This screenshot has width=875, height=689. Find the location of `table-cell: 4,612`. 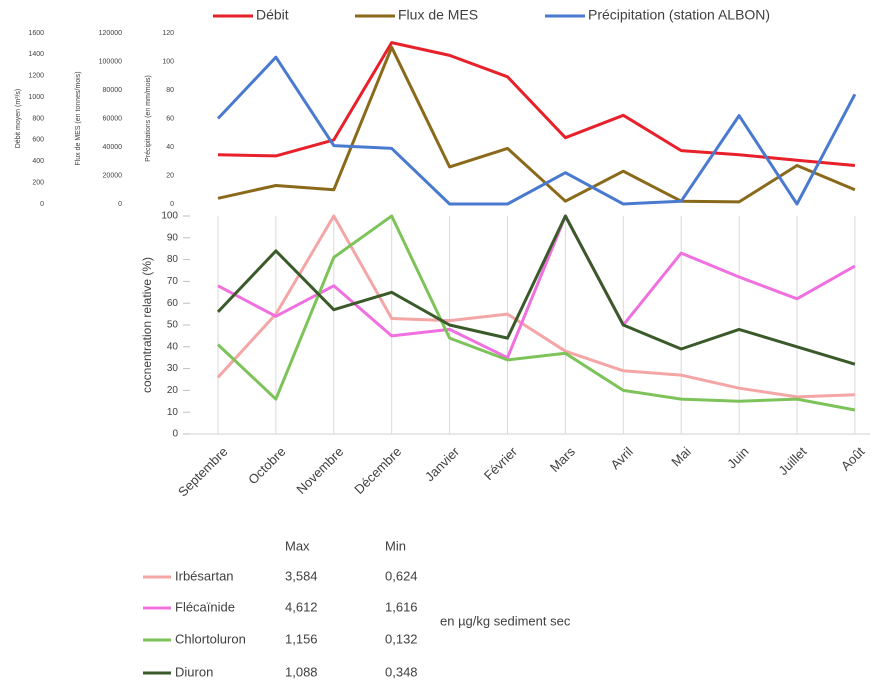

table-cell: 4,612 is located at coordinates (301, 606).